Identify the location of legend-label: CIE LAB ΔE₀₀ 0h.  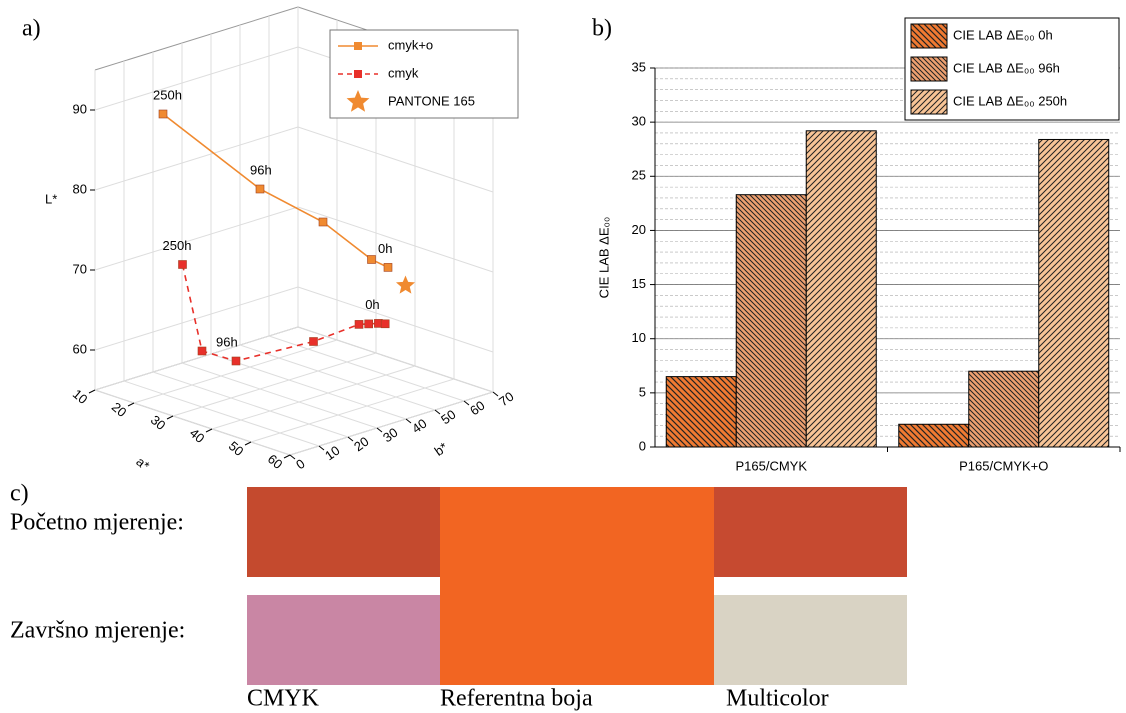
(1003, 34).